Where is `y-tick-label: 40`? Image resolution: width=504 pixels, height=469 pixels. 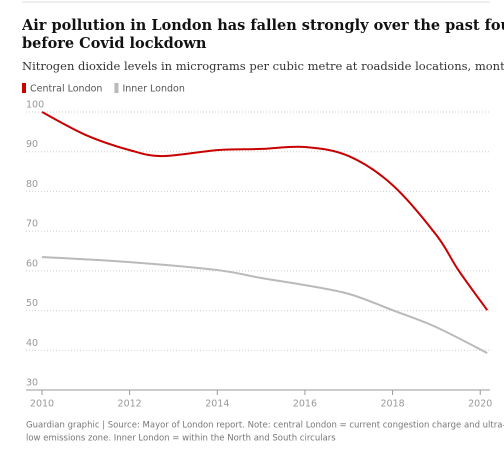 y-tick-label: 40 is located at coordinates (32, 343).